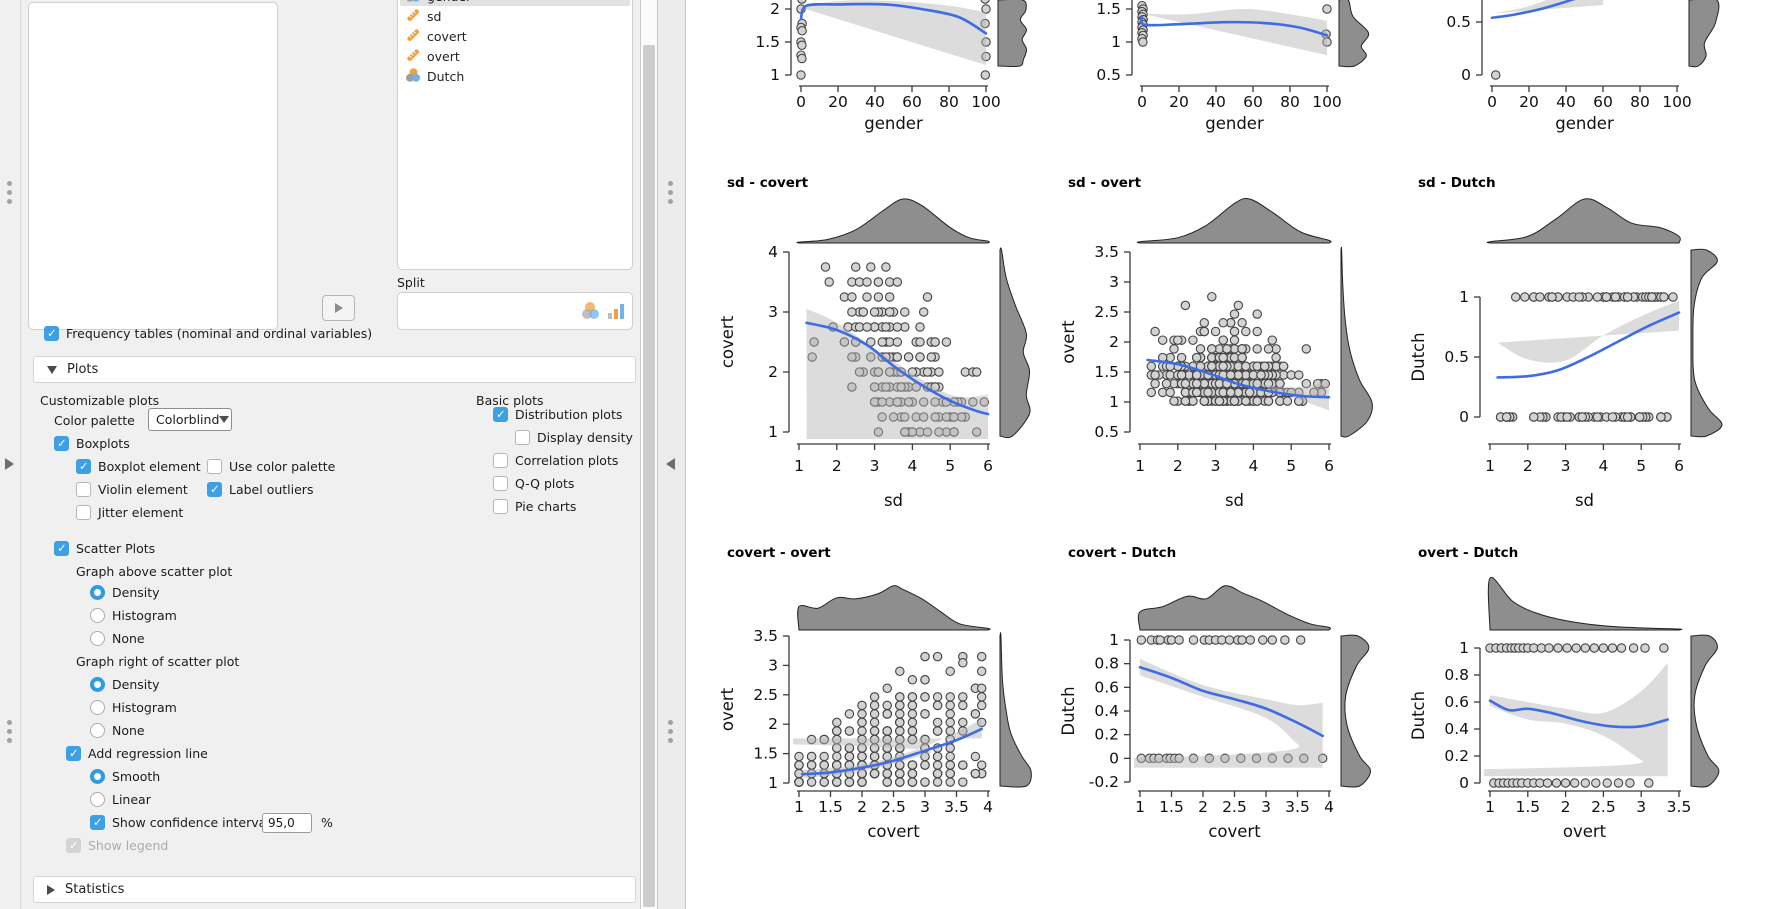 The image size is (1780, 909). Describe the element at coordinates (515, 56) in the screenshot. I see `variable-item-overt: overt` at that location.